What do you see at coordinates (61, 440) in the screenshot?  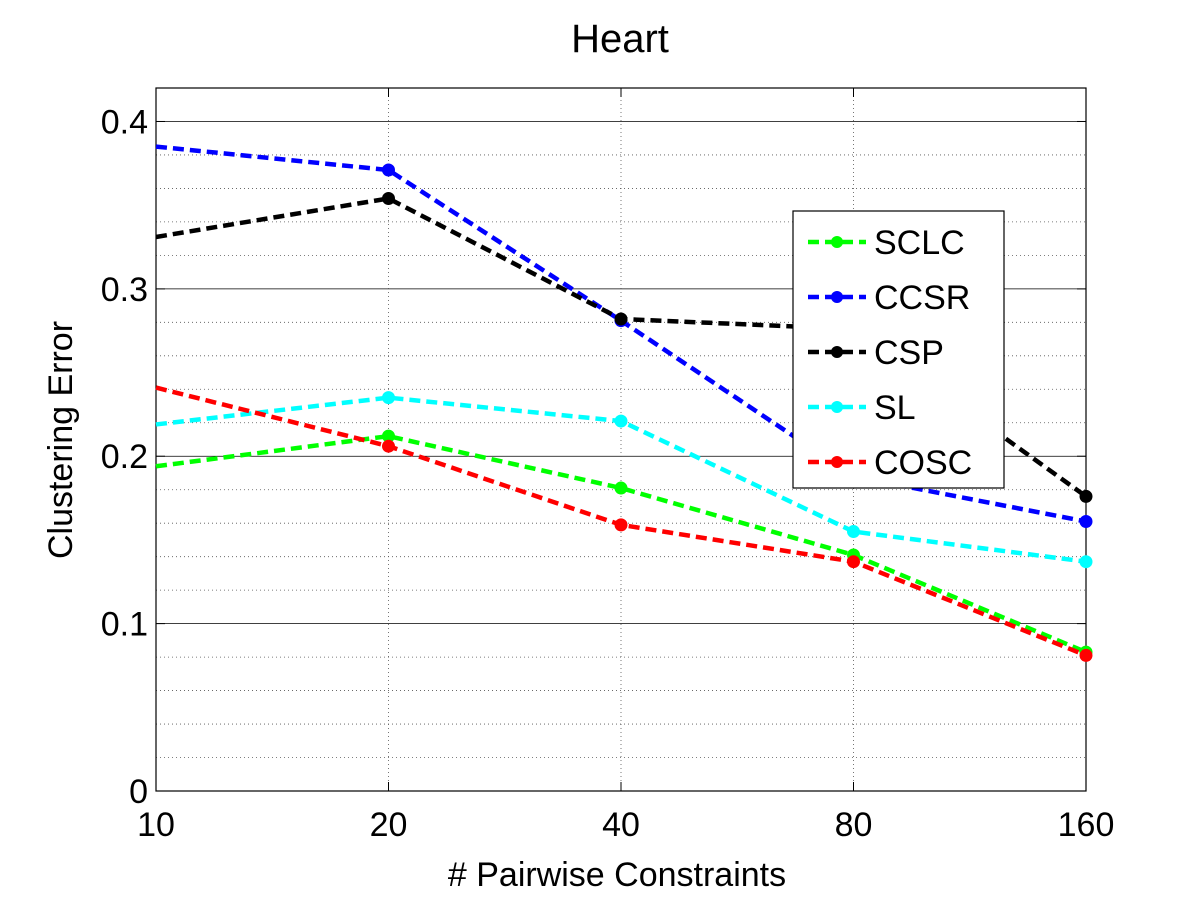 I see `y-axis-label: Clustering Error` at bounding box center [61, 440].